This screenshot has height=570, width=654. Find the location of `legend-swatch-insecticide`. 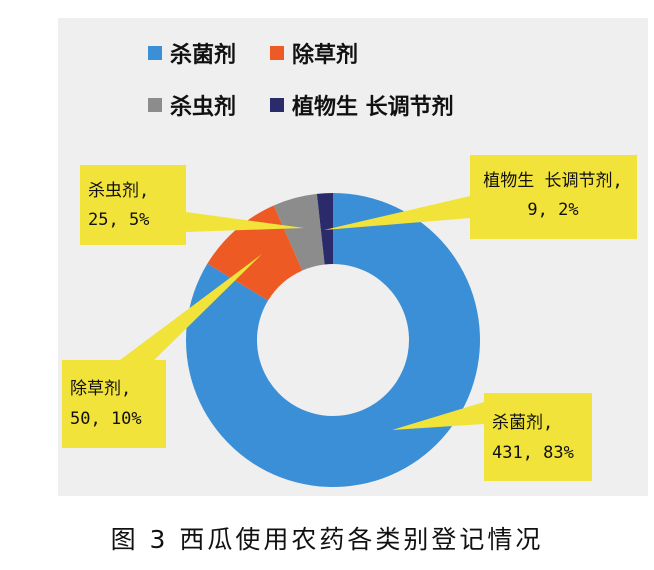

legend-swatch-insecticide is located at coordinates (155, 105).